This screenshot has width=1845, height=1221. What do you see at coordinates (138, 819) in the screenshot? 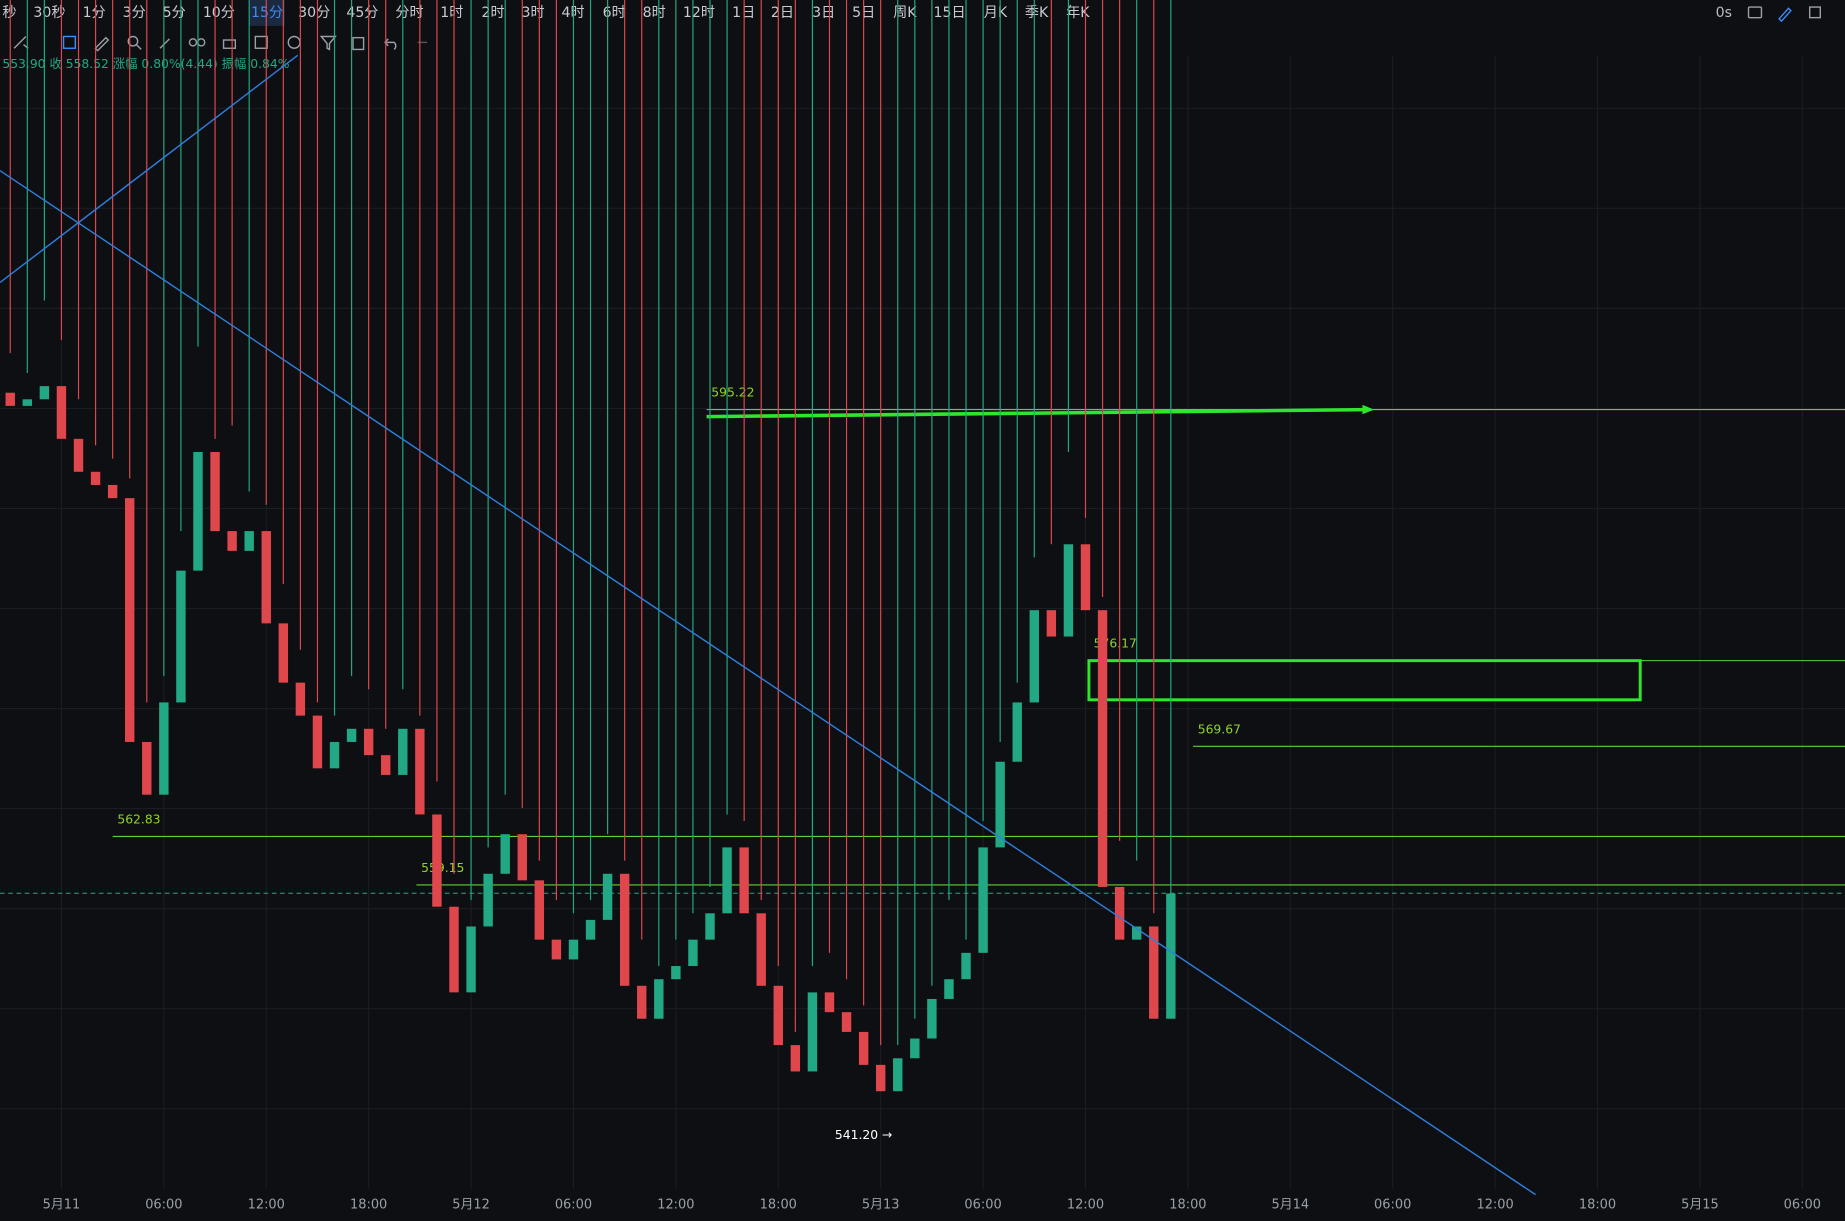
I see `level-label: 562.83` at bounding box center [138, 819].